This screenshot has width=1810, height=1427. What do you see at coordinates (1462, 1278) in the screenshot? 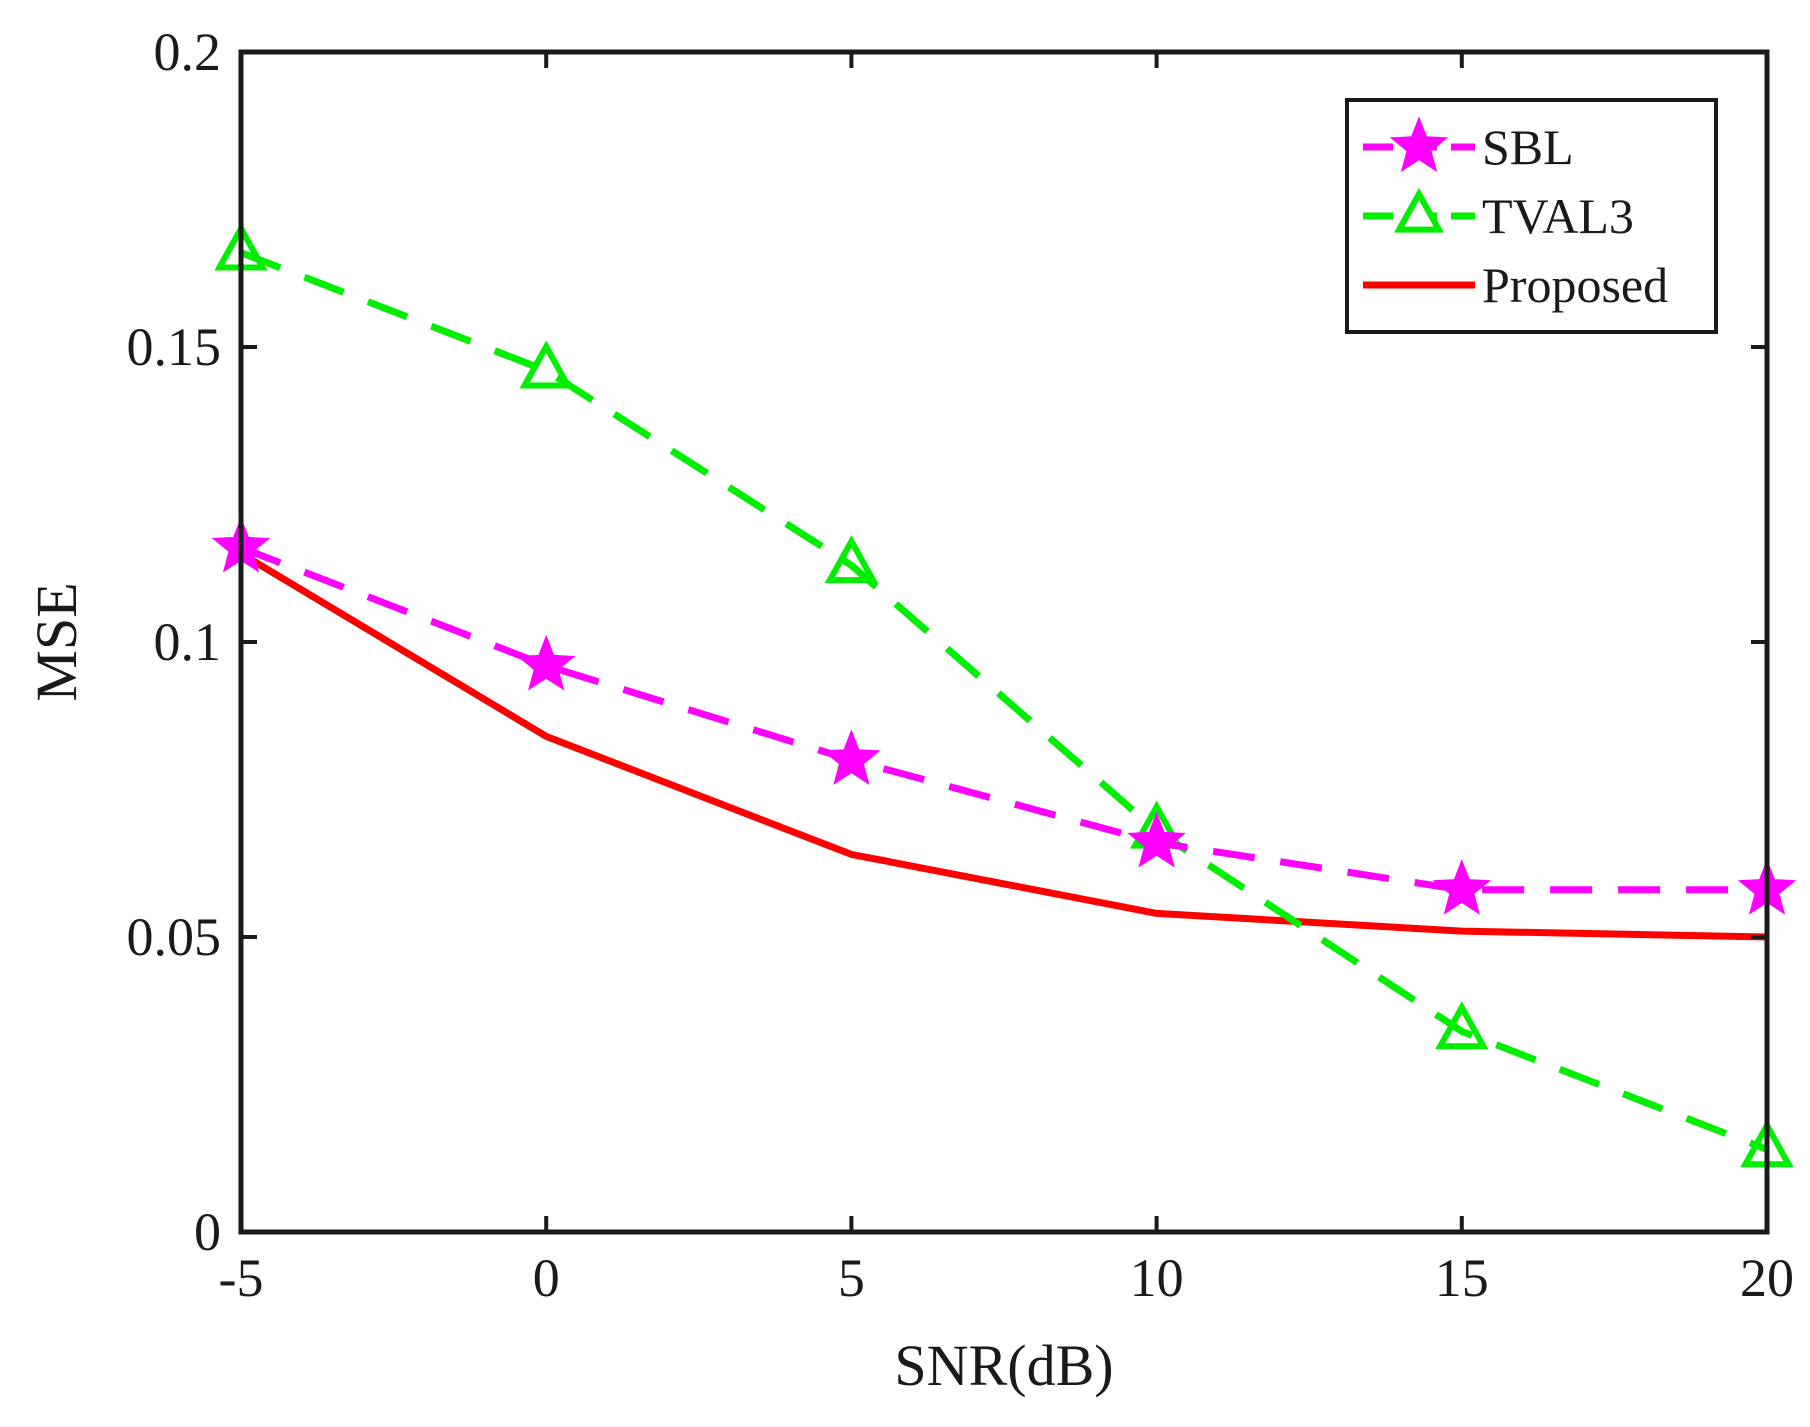
I see `x-tick-label: 15` at bounding box center [1462, 1278].